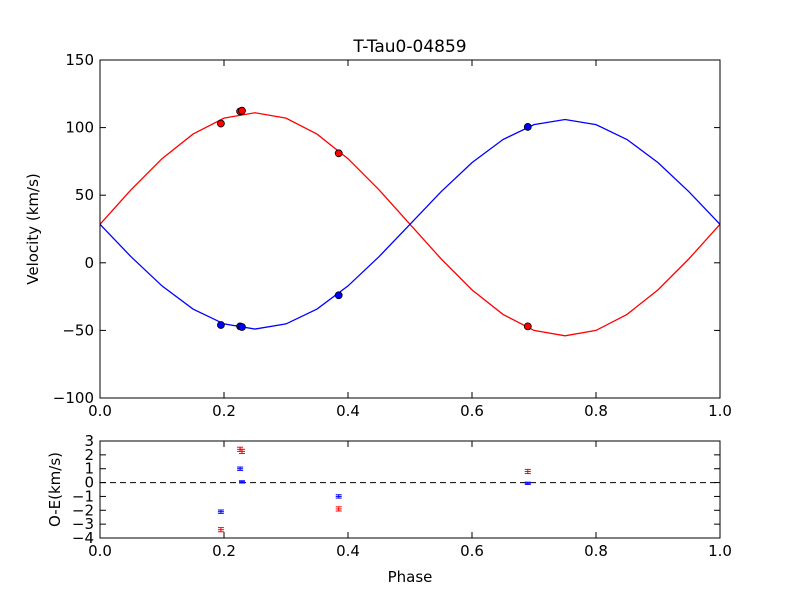  I want to click on y-tick-label: 1, so click(89, 469).